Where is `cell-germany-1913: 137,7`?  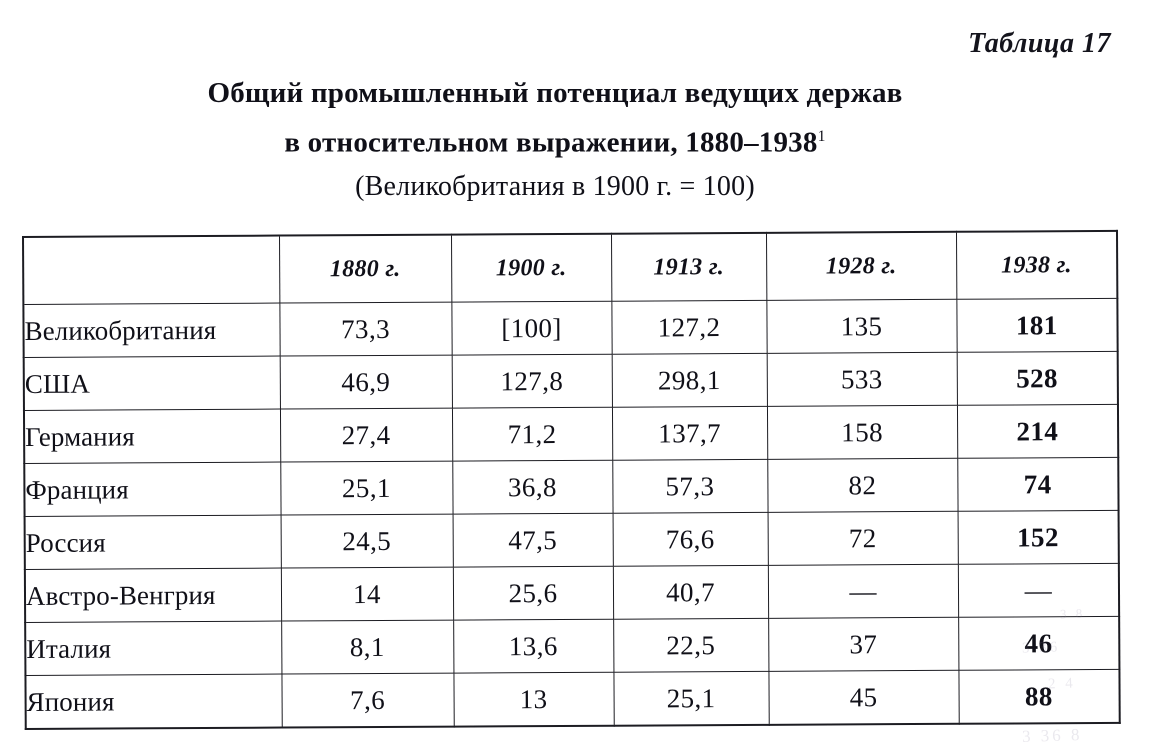
cell-germany-1913: 137,7 is located at coordinates (689, 433).